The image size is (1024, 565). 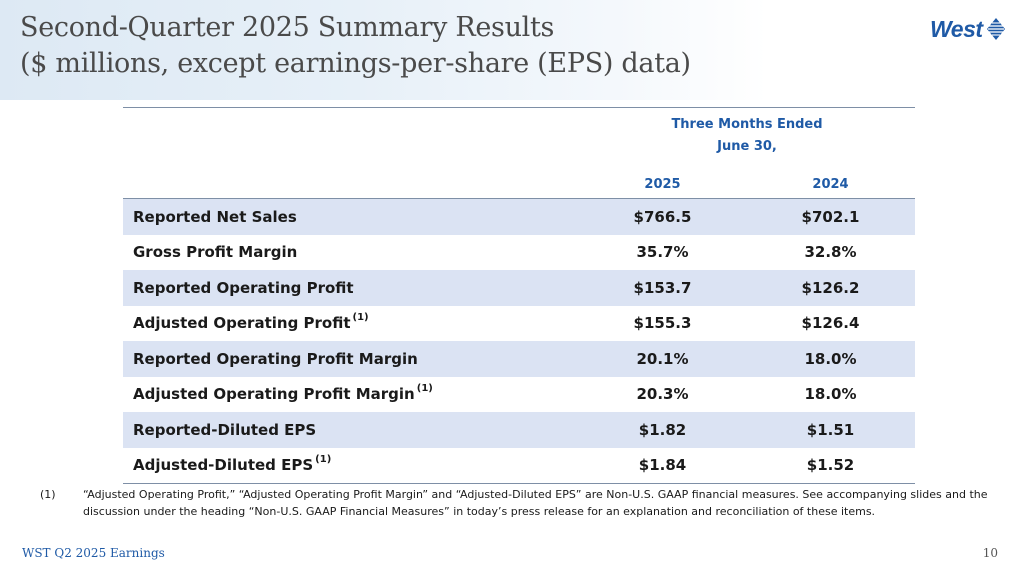 I want to click on table-header-row: Three Months Ended June 30,, so click(x=519, y=132).